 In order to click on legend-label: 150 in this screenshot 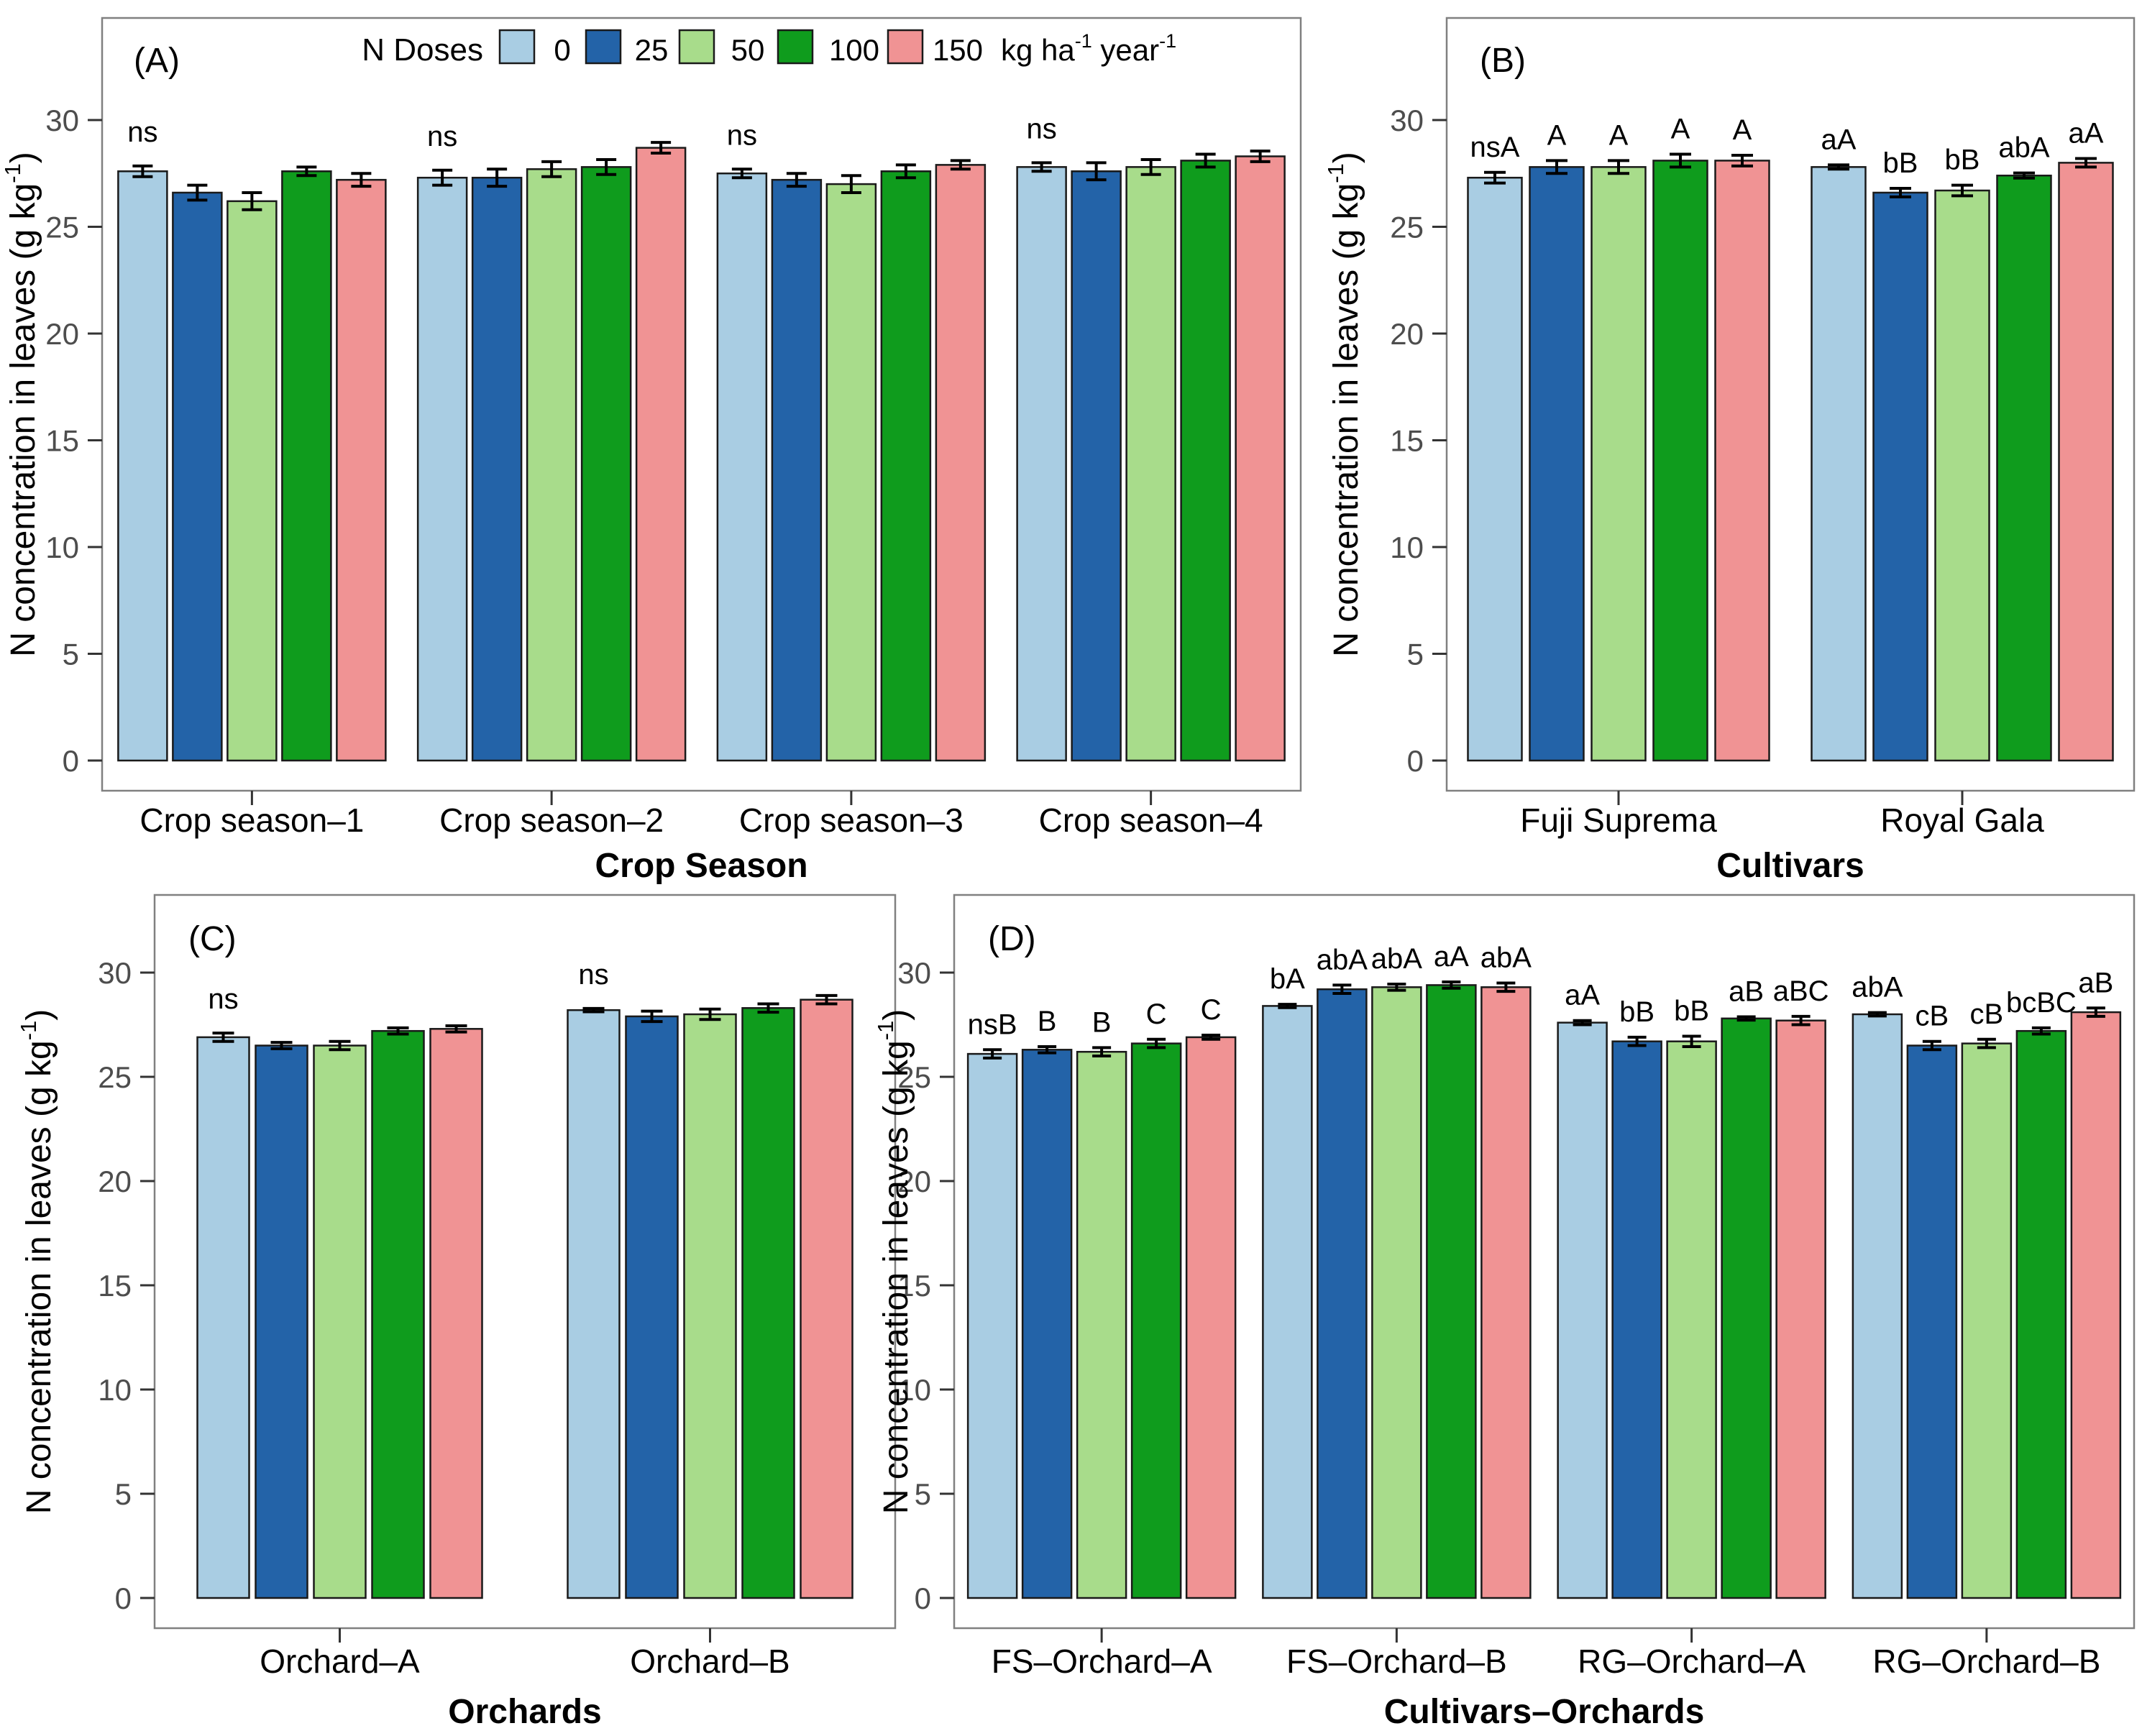, I will do `click(958, 50)`.